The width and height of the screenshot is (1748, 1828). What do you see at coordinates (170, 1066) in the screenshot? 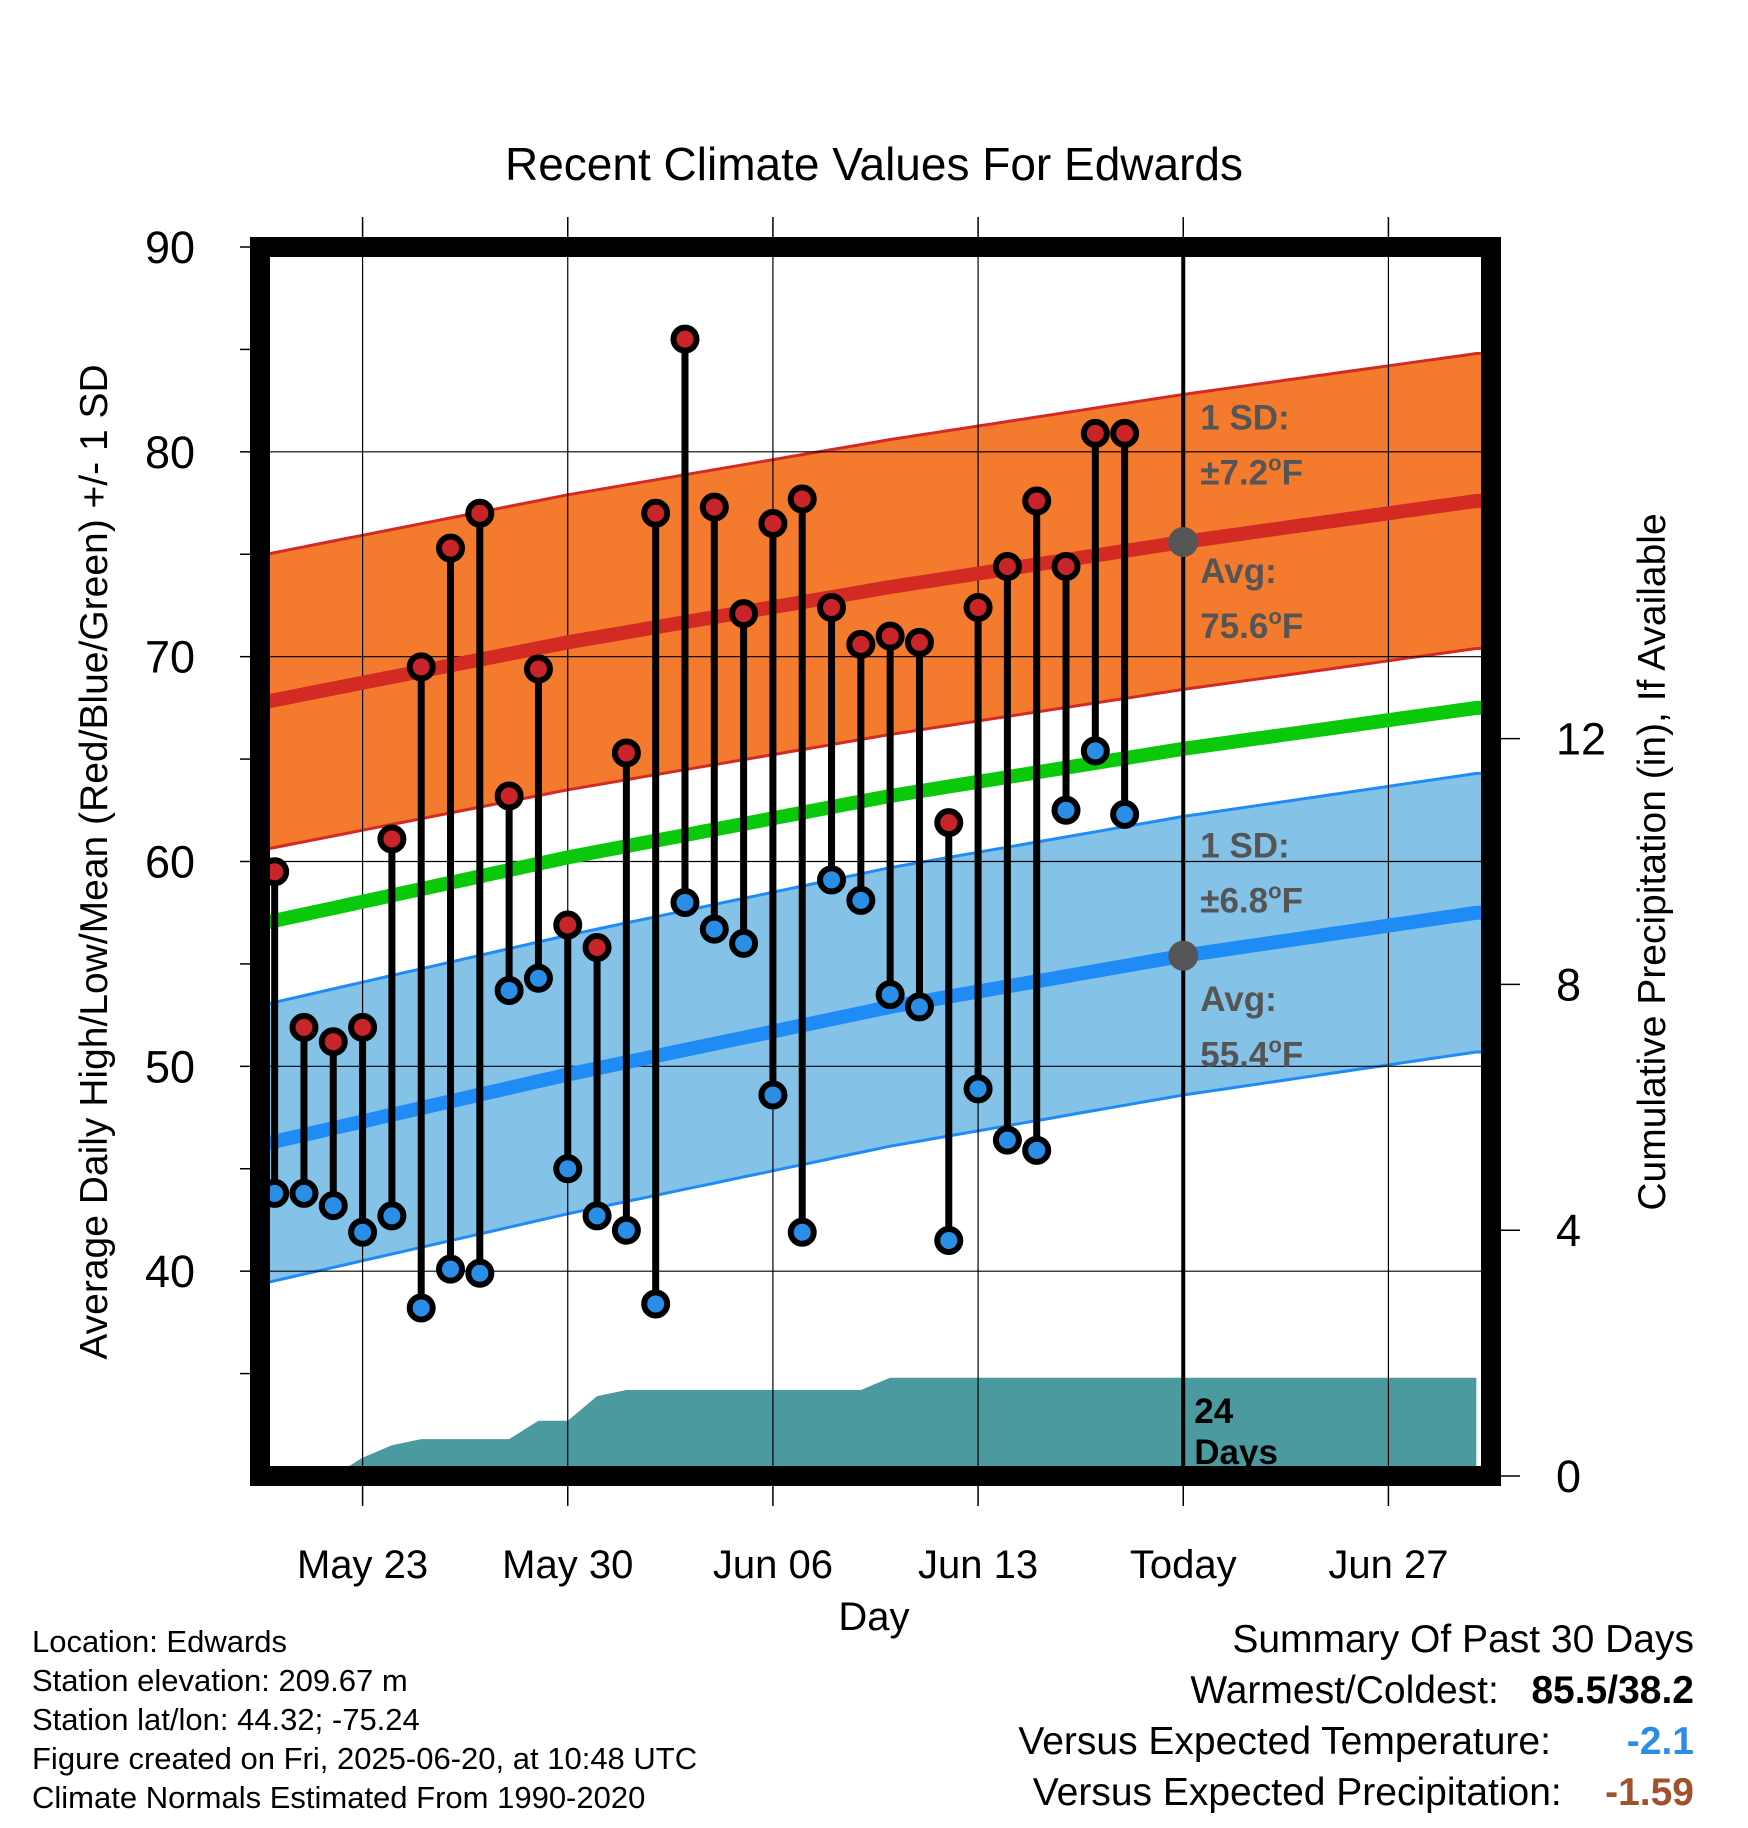
I see `y-tick-label: 50` at bounding box center [170, 1066].